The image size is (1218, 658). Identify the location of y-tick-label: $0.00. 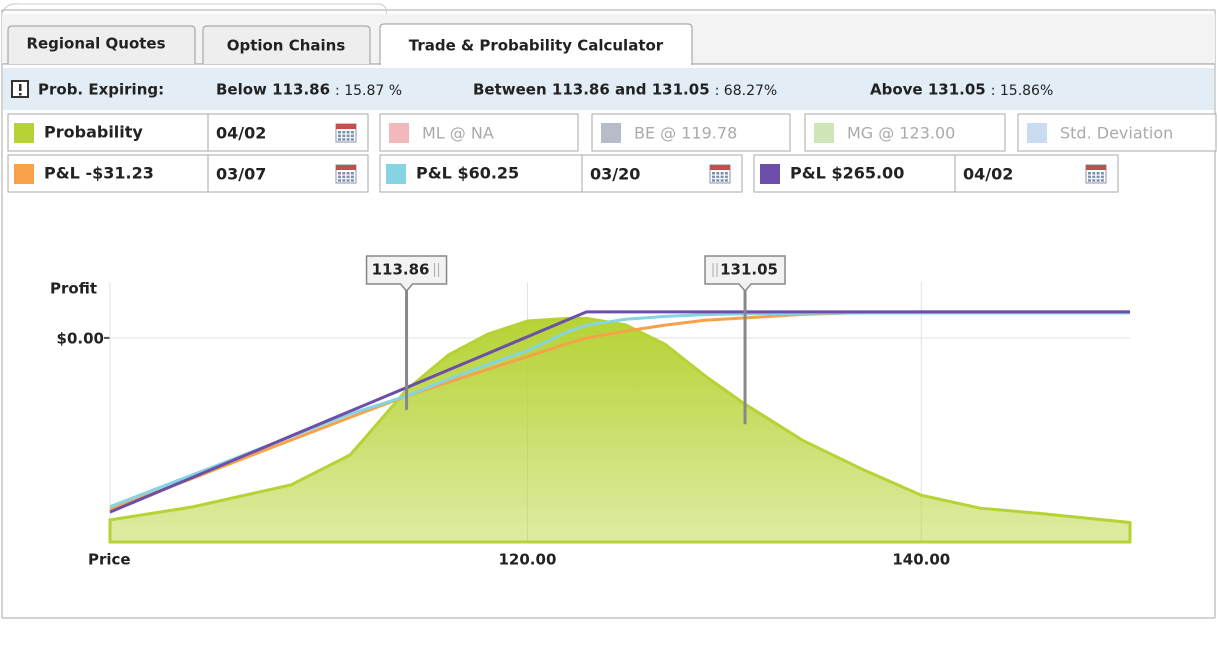
(80, 338).